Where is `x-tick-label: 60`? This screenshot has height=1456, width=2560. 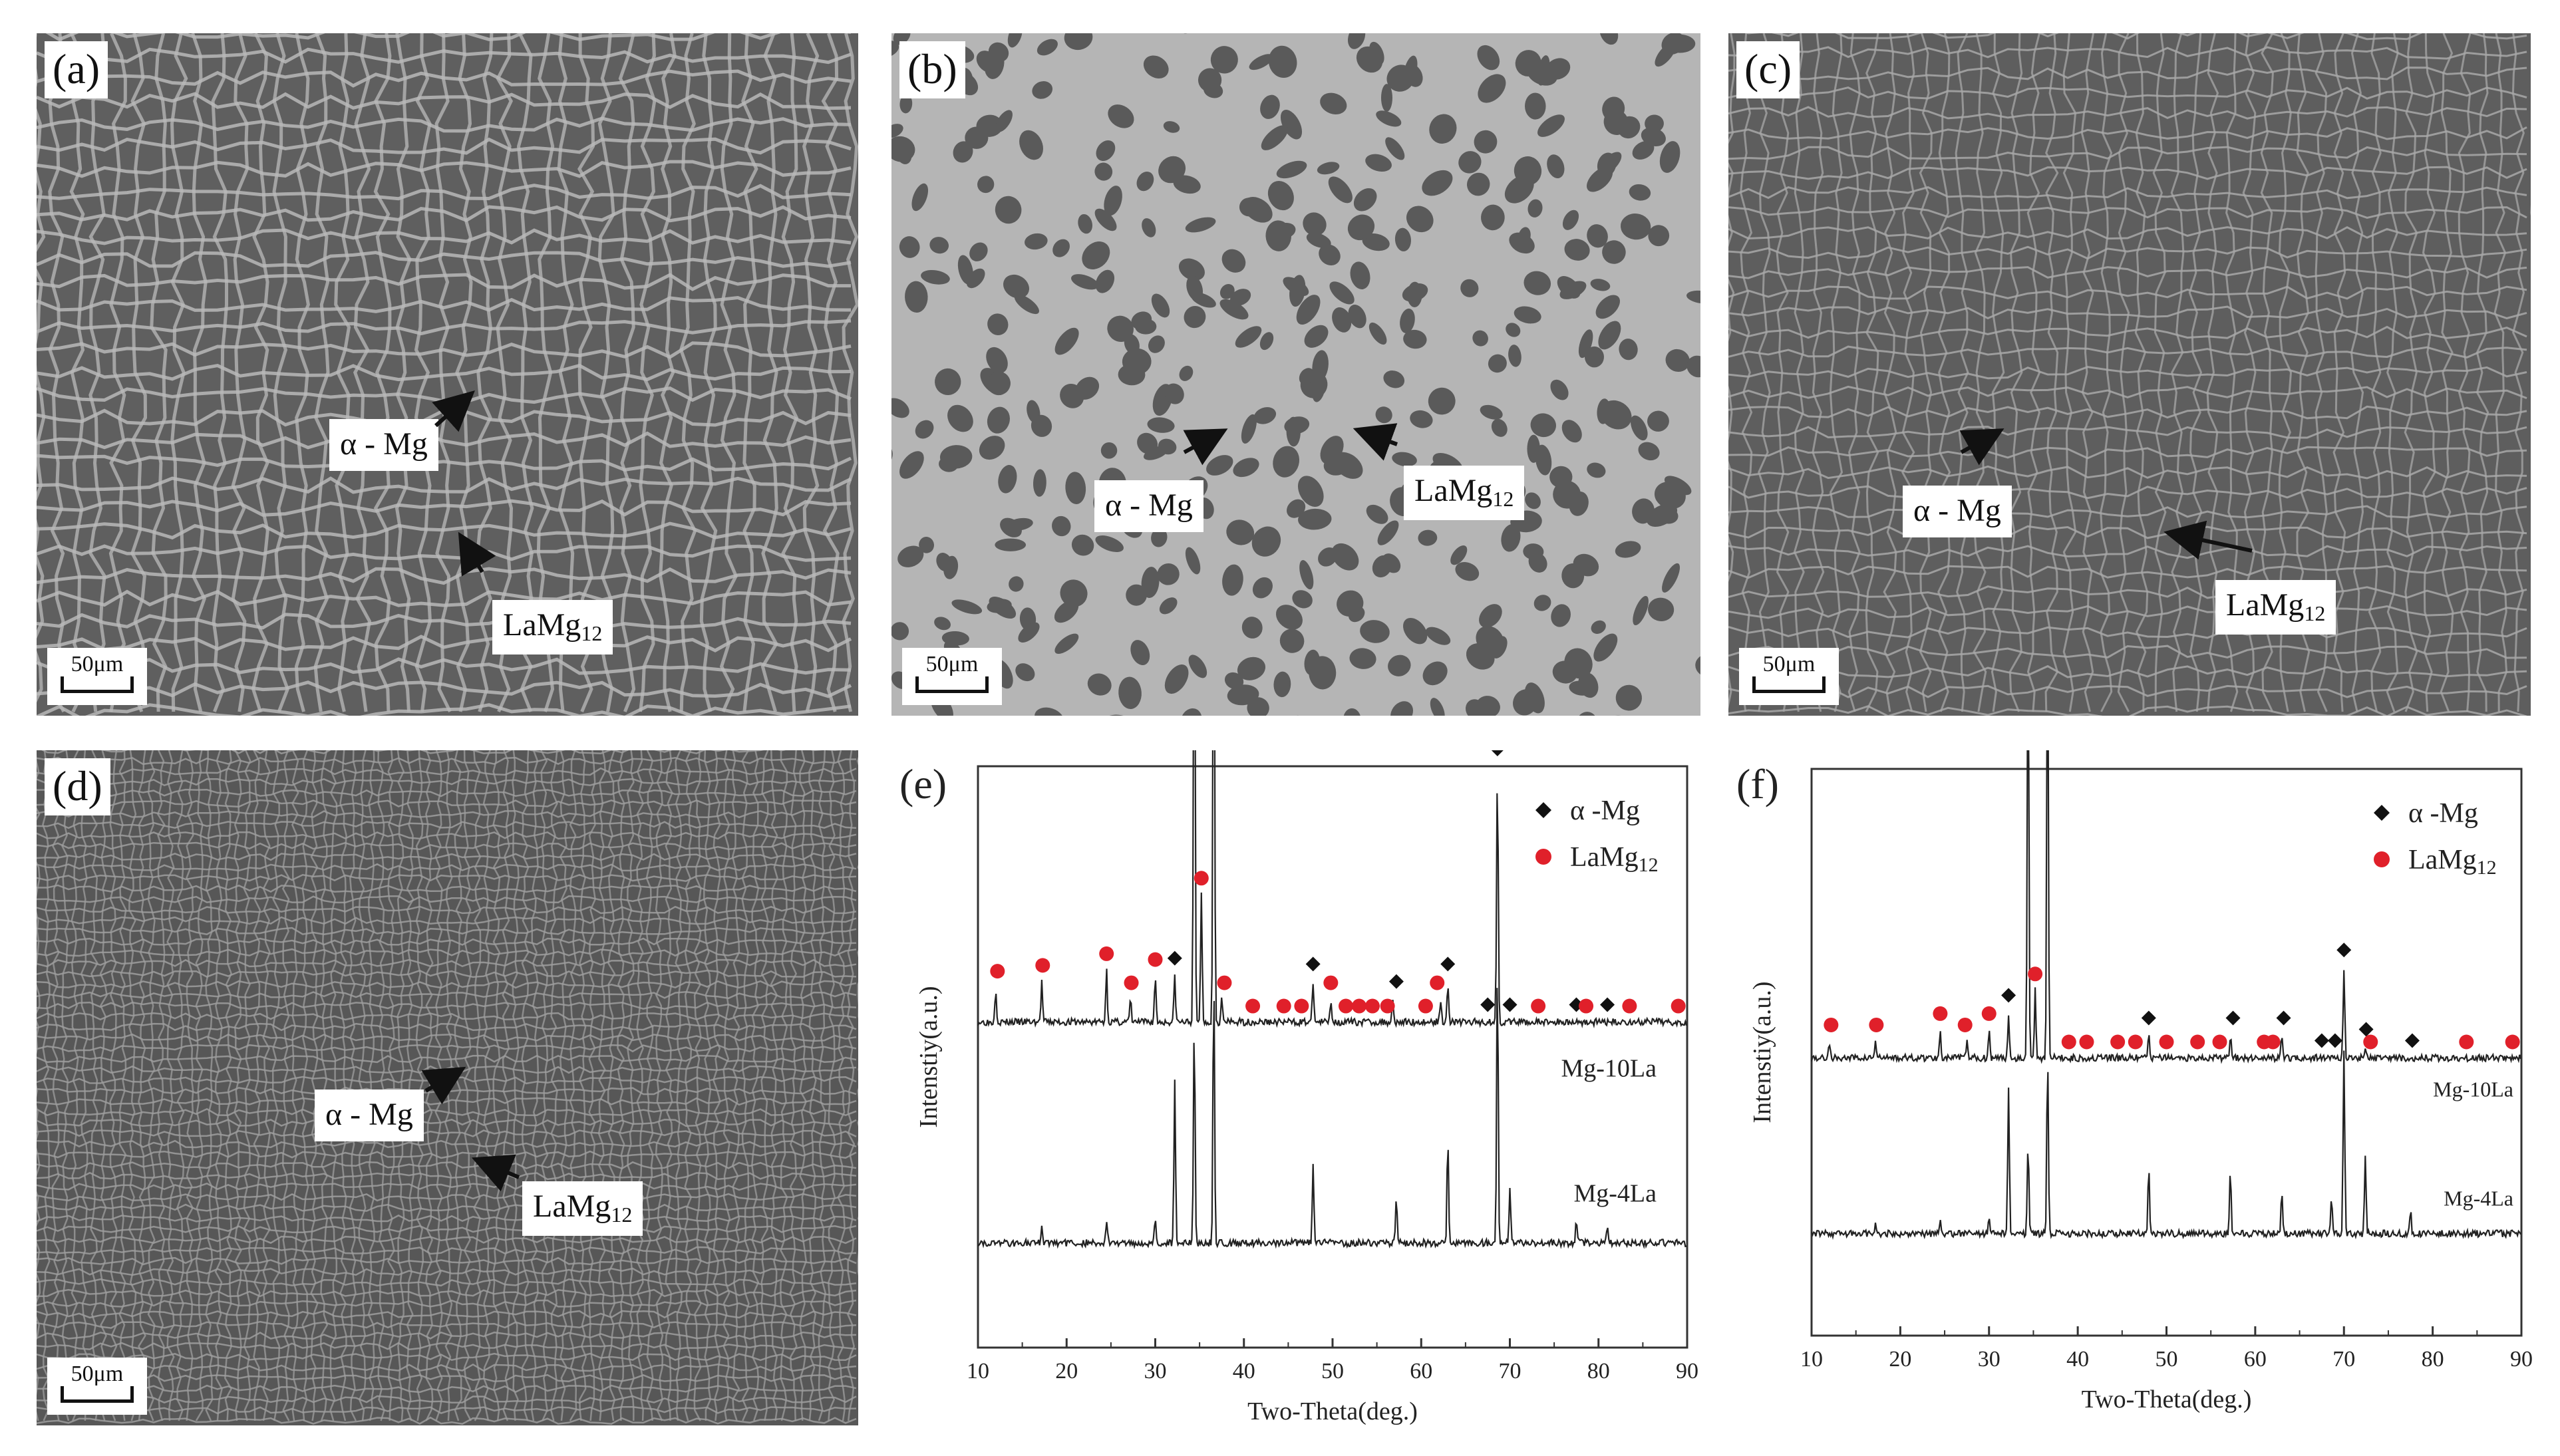
x-tick-label: 60 is located at coordinates (1421, 1371).